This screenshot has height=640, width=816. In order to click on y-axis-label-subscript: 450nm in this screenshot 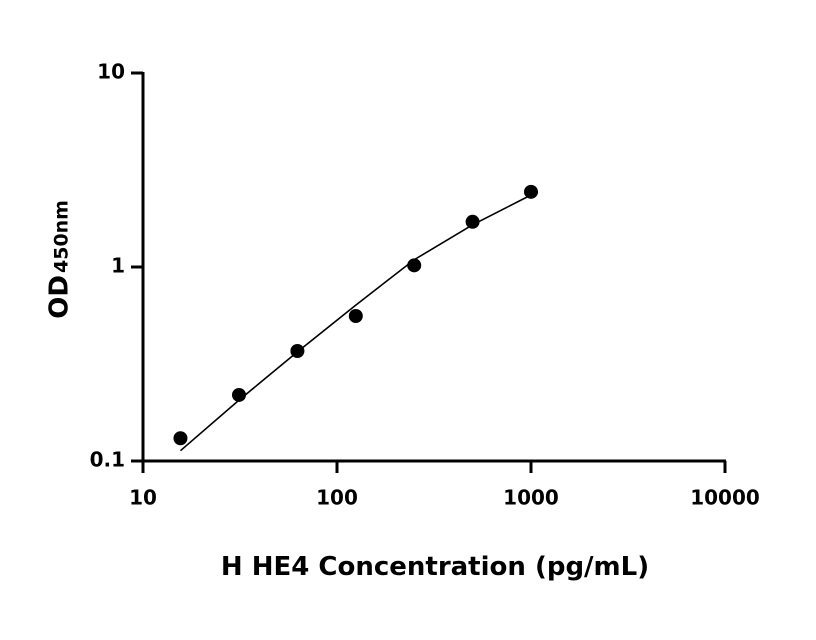, I will do `click(62, 236)`.